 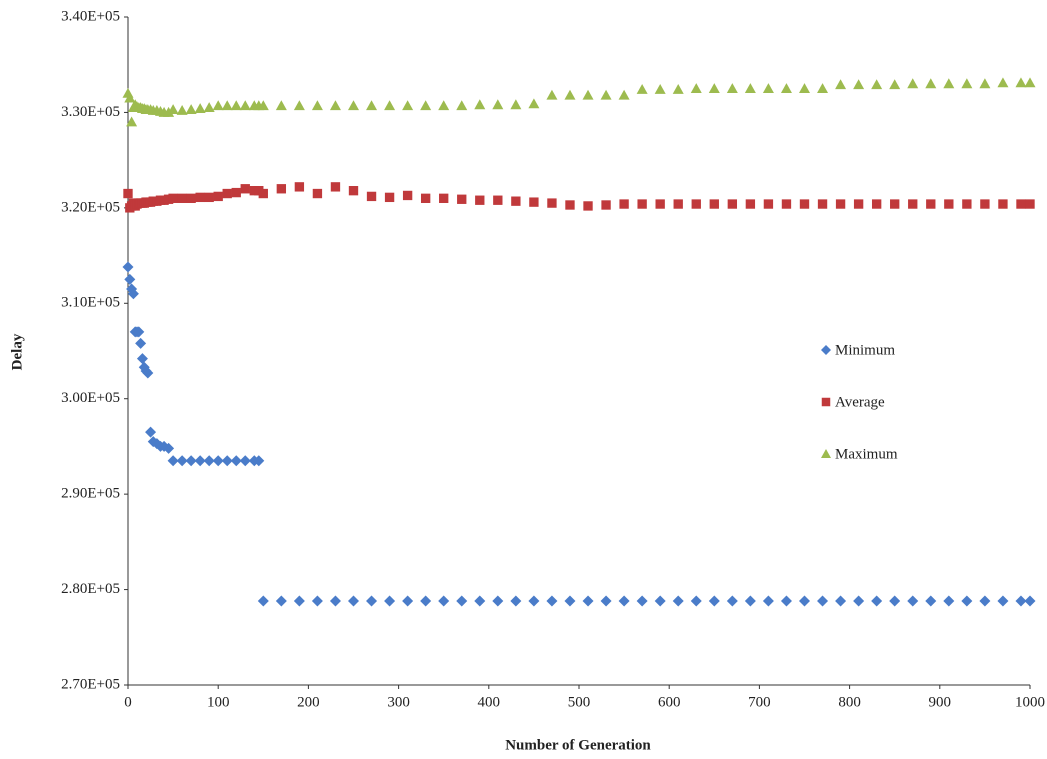 I want to click on y-tick-label: 2.70E+05, so click(x=90, y=684).